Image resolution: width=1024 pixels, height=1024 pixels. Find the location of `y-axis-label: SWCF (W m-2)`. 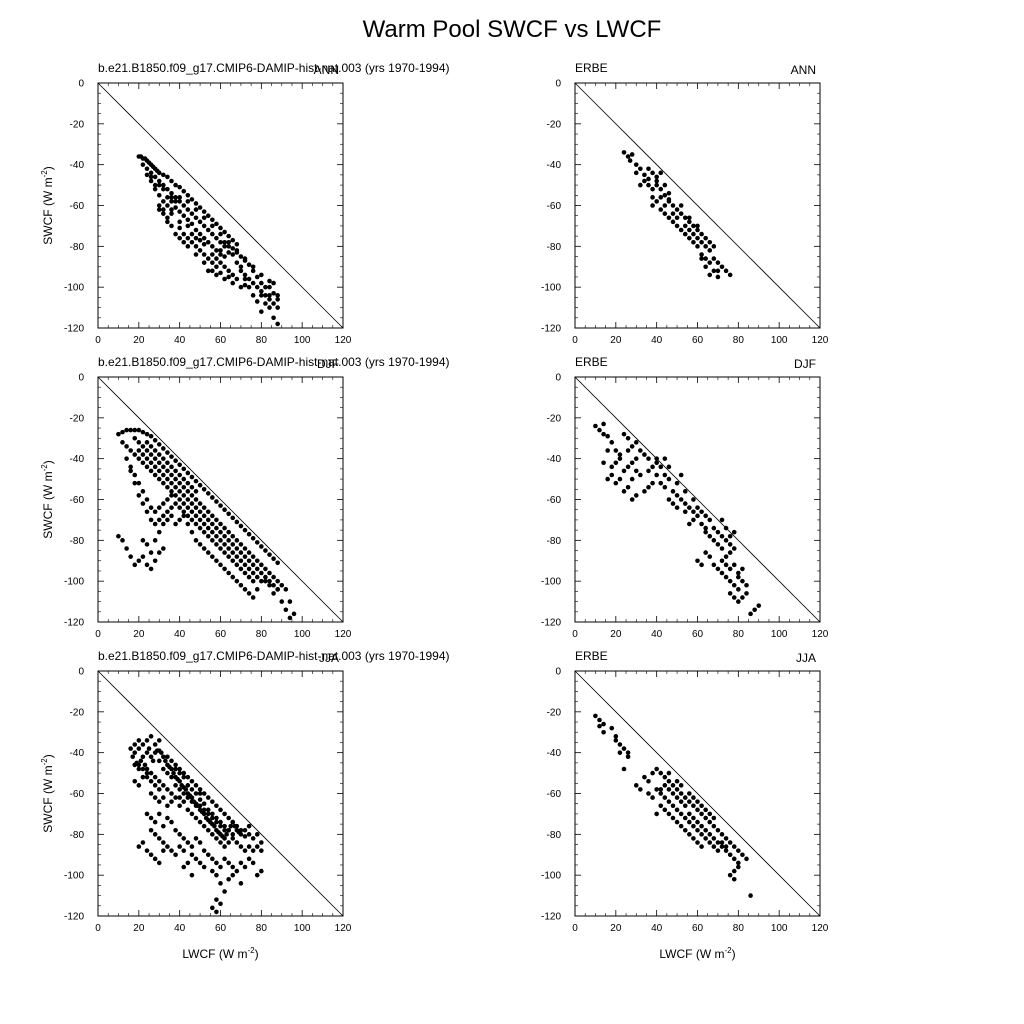

y-axis-label: SWCF (W m-2) is located at coordinates (47, 499).